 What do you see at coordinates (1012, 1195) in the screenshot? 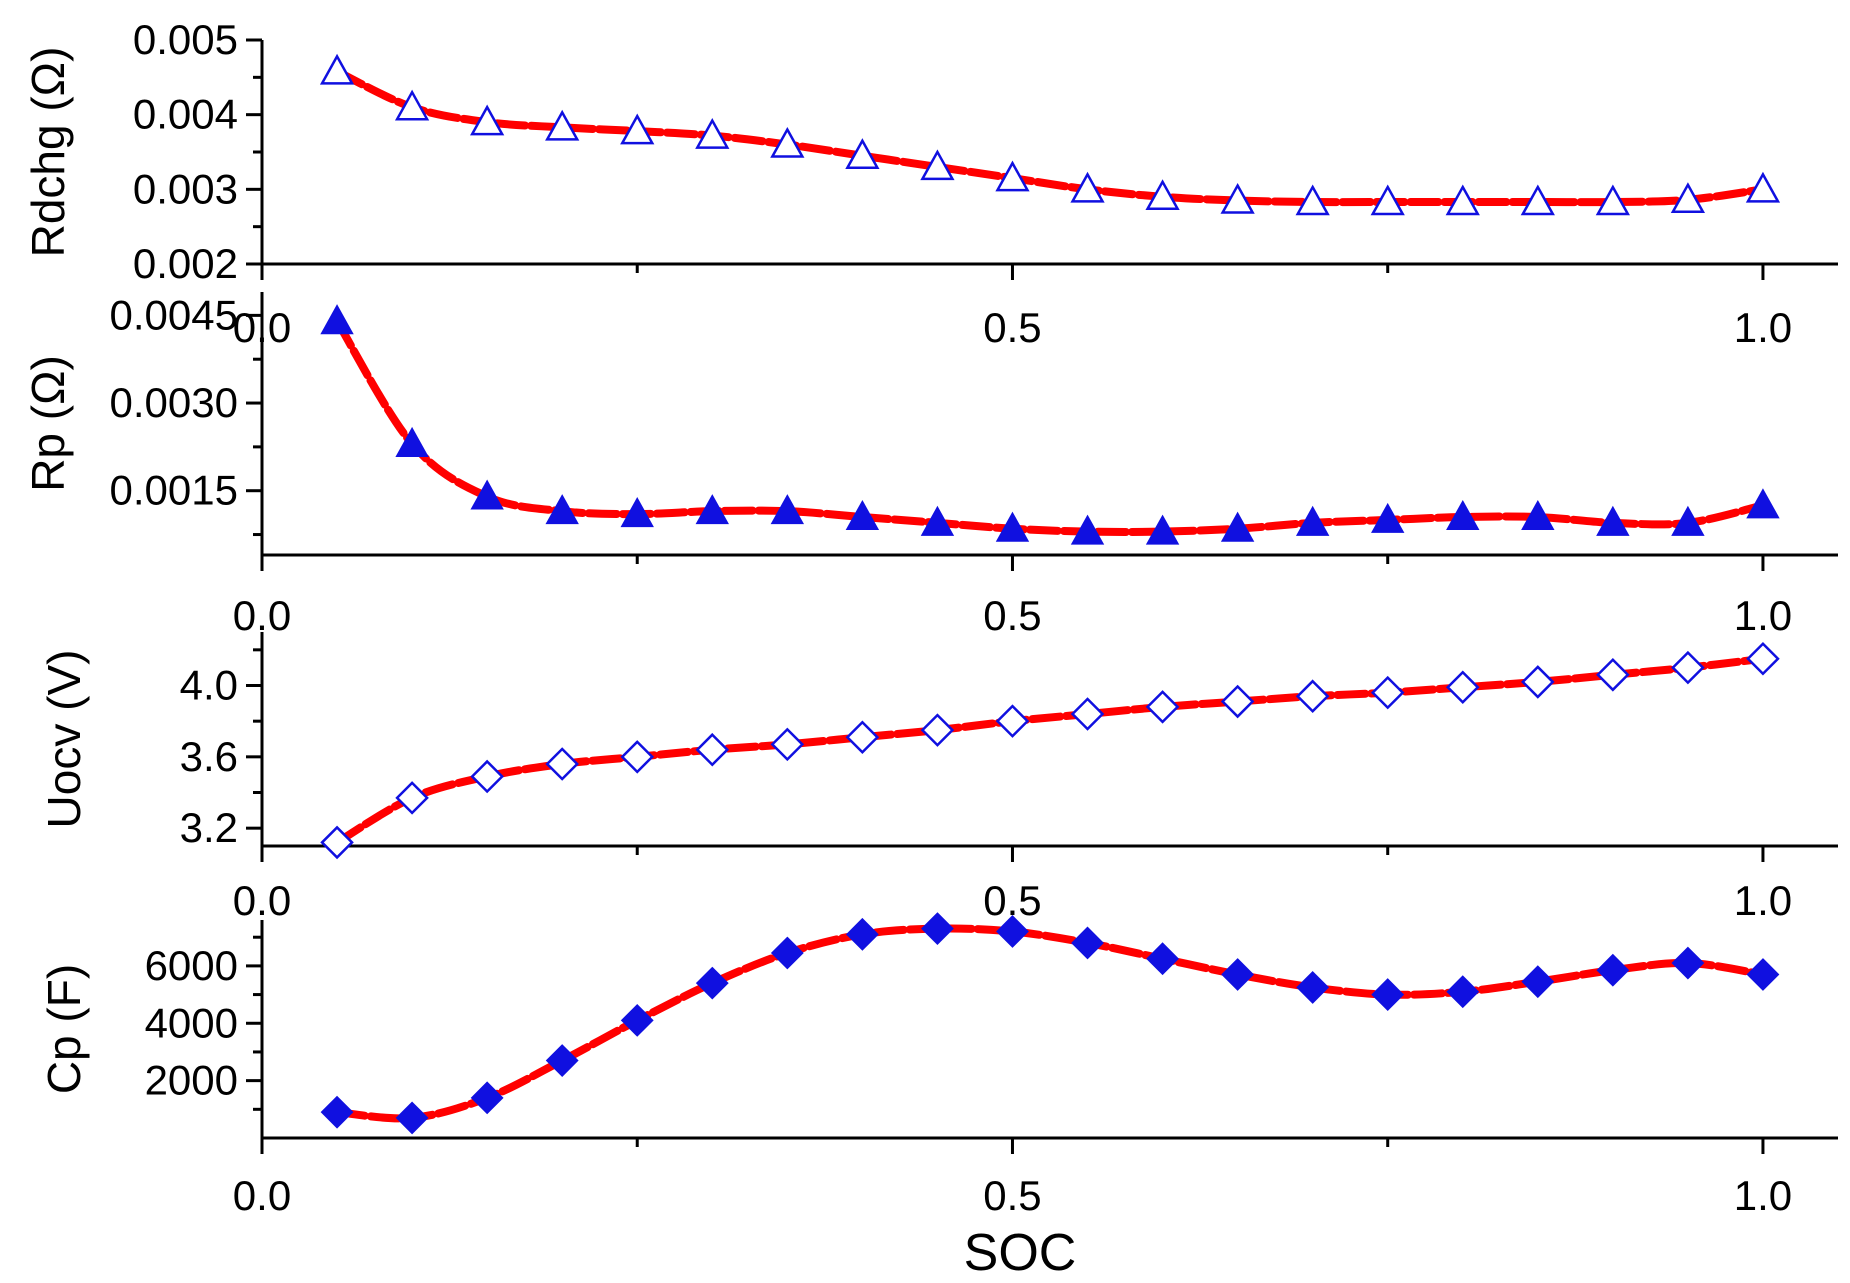
I see `x-tick-label-cp: 0.5` at bounding box center [1012, 1195].